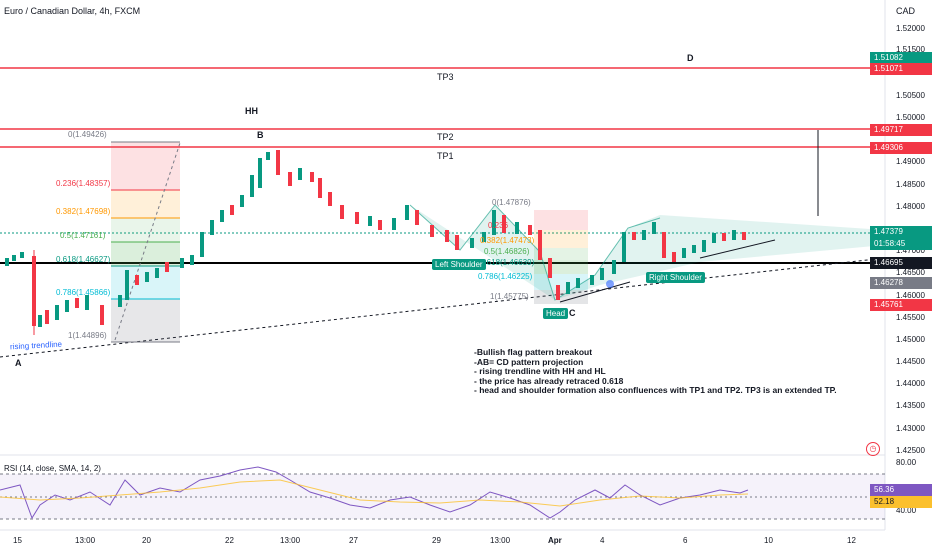  Describe the element at coordinates (251, 111) in the screenshot. I see `hh-label: HH` at that location.